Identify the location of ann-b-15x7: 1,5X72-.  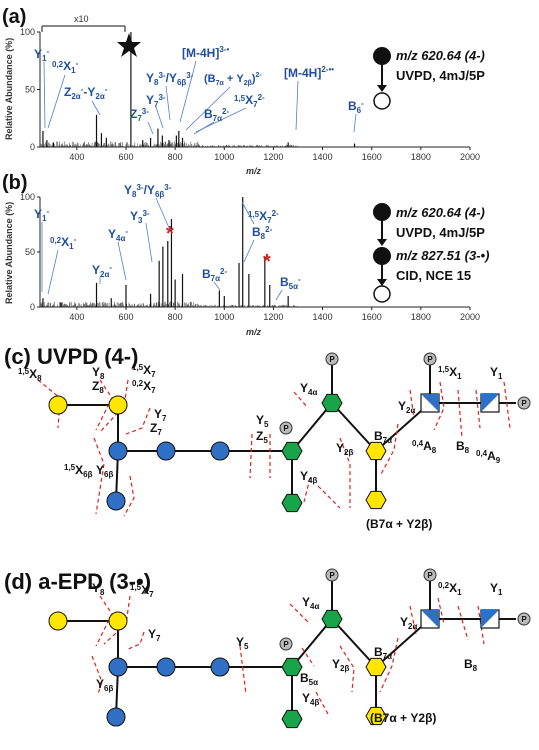
(263, 217).